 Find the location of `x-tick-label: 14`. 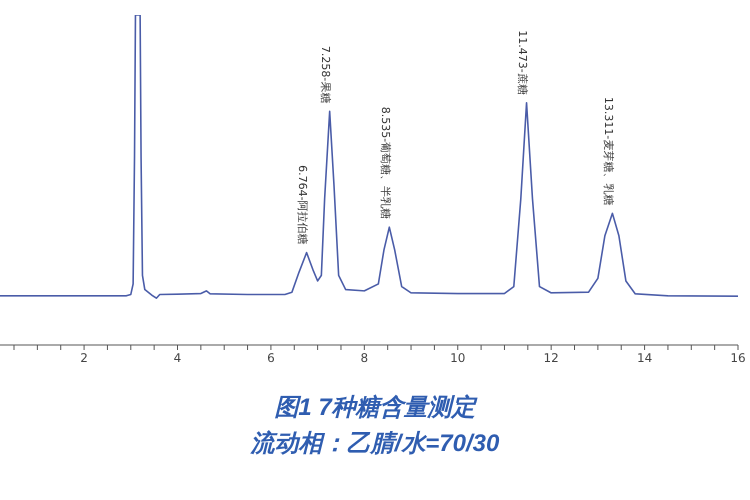

x-tick-label: 14 is located at coordinates (644, 358).